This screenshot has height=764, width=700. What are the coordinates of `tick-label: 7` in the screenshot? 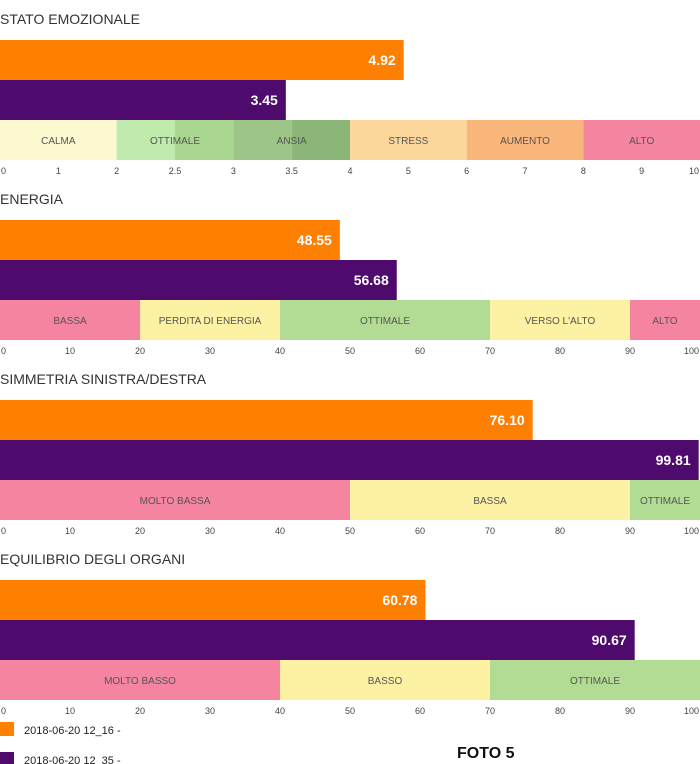 It's located at (524, 171).